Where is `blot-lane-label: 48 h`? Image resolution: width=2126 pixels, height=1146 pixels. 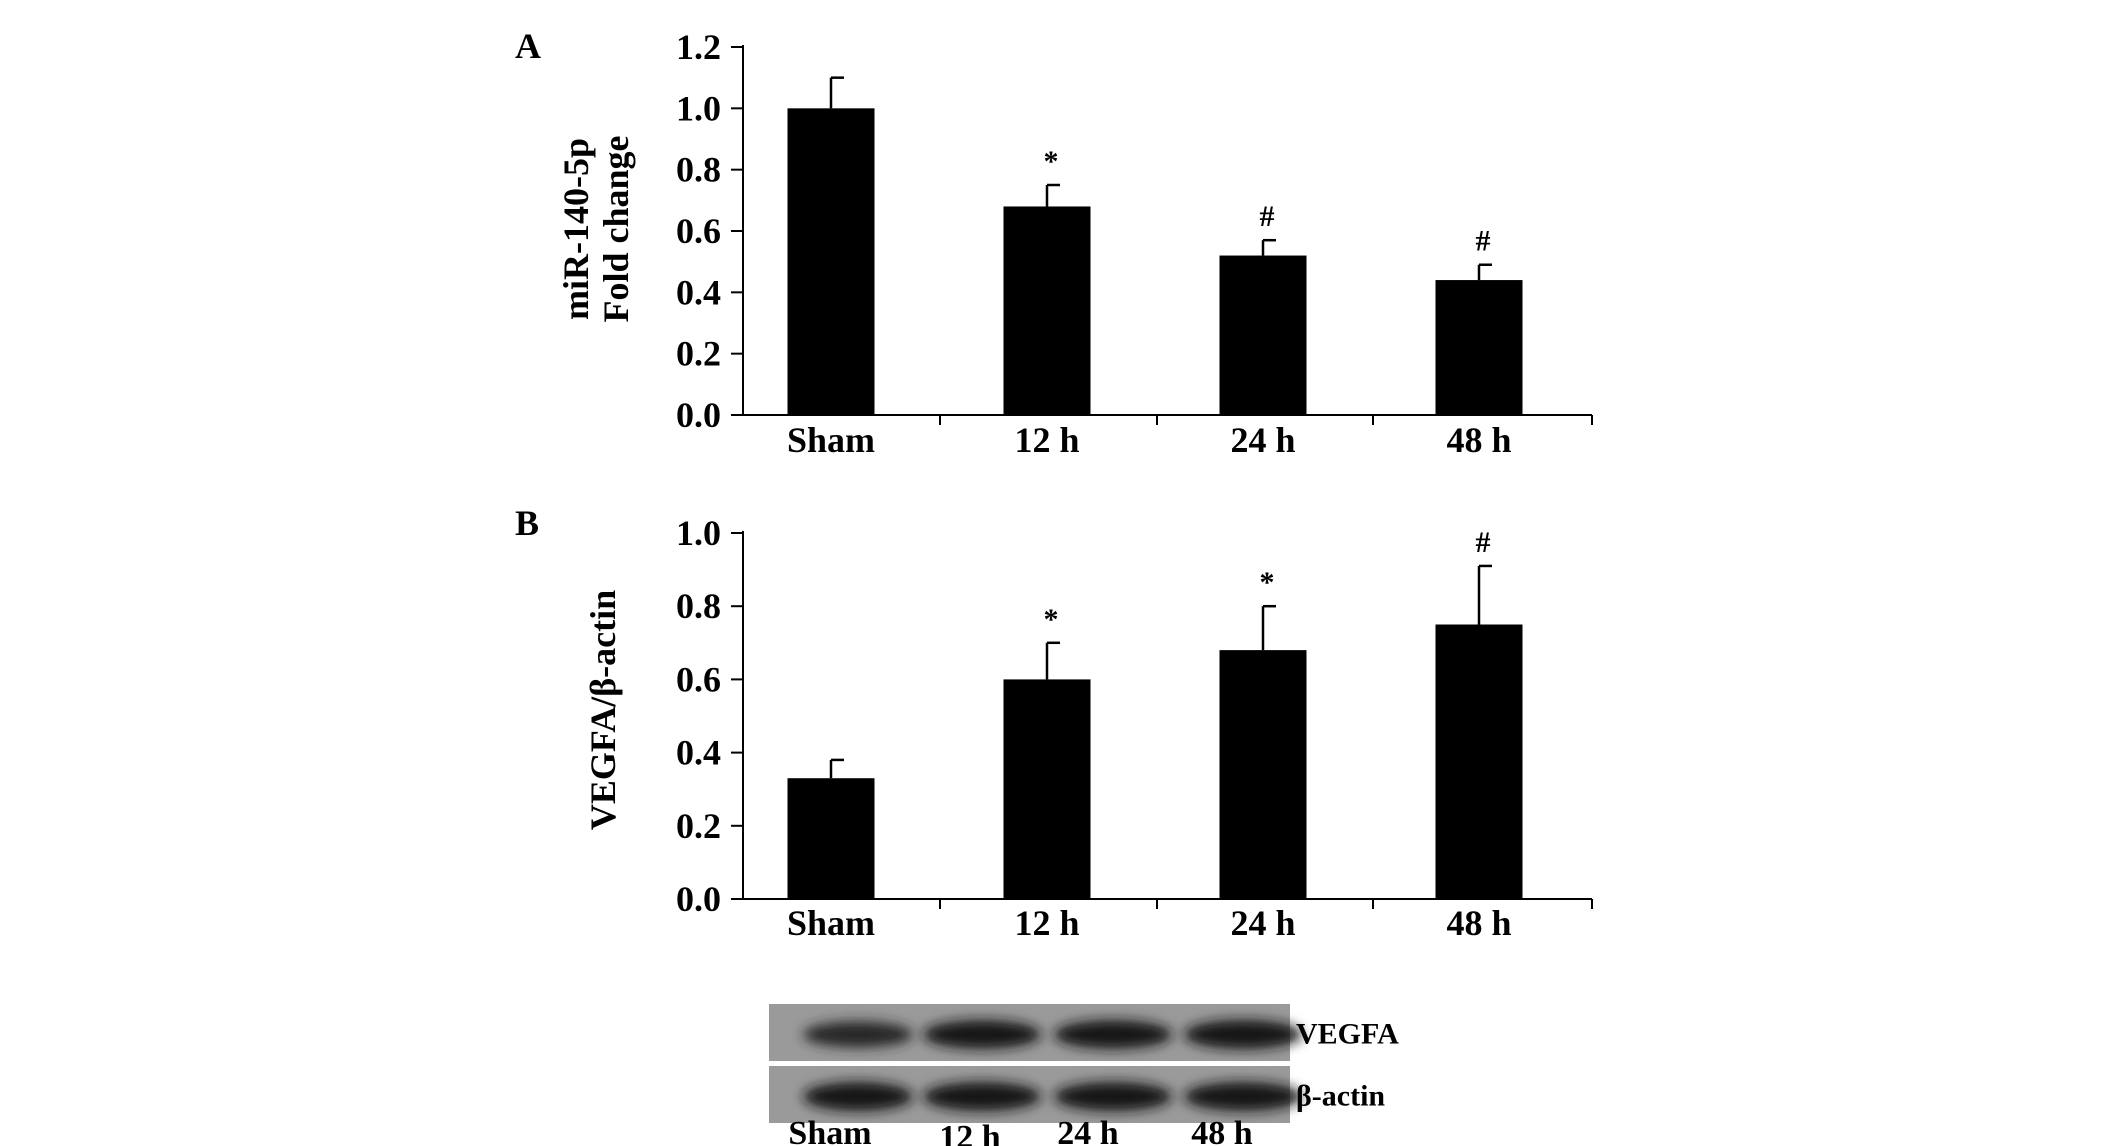
blot-lane-label: 48 h is located at coordinates (1222, 1130).